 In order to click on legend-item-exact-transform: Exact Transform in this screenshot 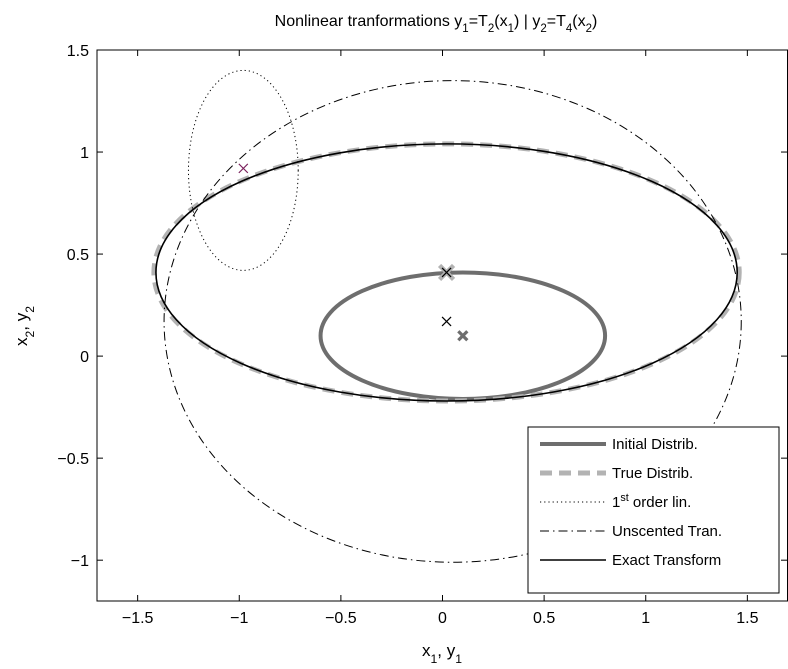, I will do `click(630, 560)`.